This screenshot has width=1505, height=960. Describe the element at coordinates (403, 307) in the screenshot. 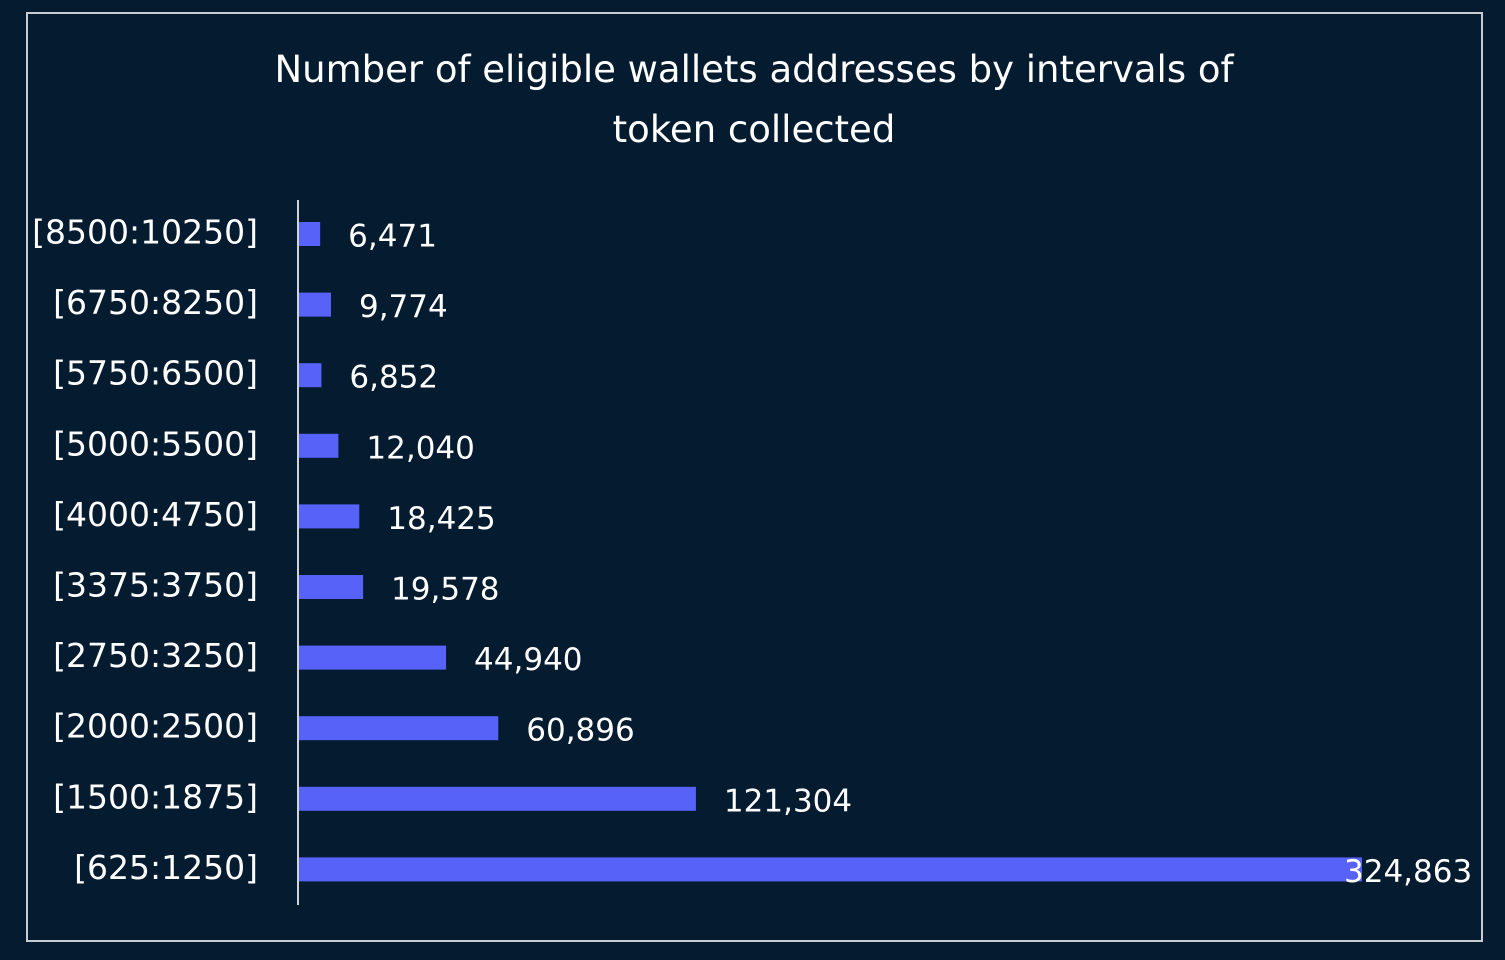

I see `value-label: 9,774` at that location.